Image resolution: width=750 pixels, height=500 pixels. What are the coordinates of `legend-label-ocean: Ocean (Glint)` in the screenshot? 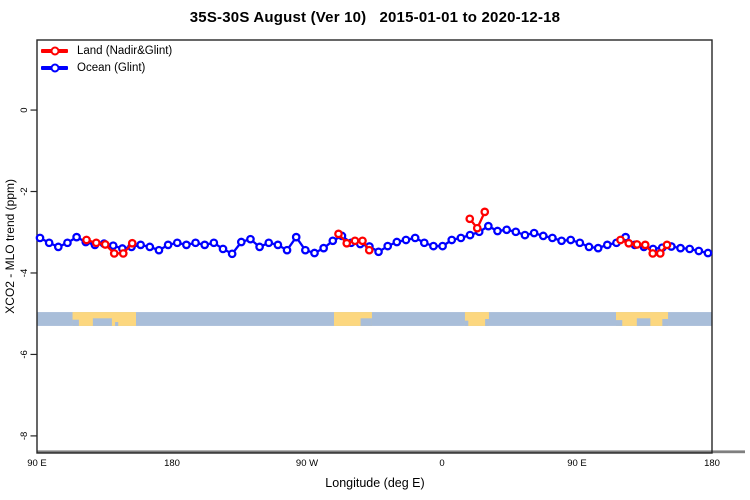 It's located at (111, 68).